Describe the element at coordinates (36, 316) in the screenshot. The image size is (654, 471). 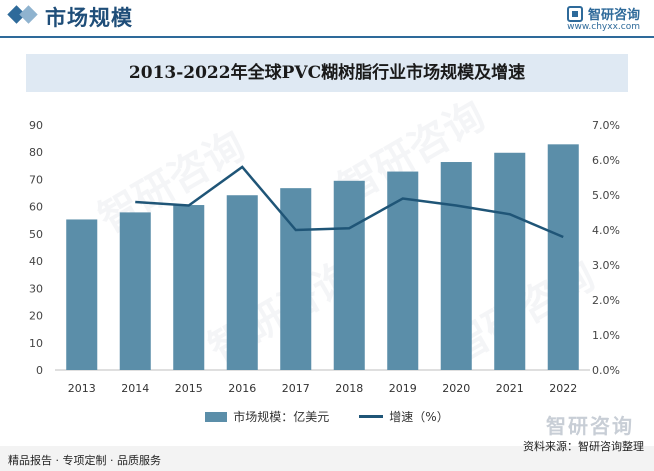
I see `y-left-tick-label: 20` at that location.